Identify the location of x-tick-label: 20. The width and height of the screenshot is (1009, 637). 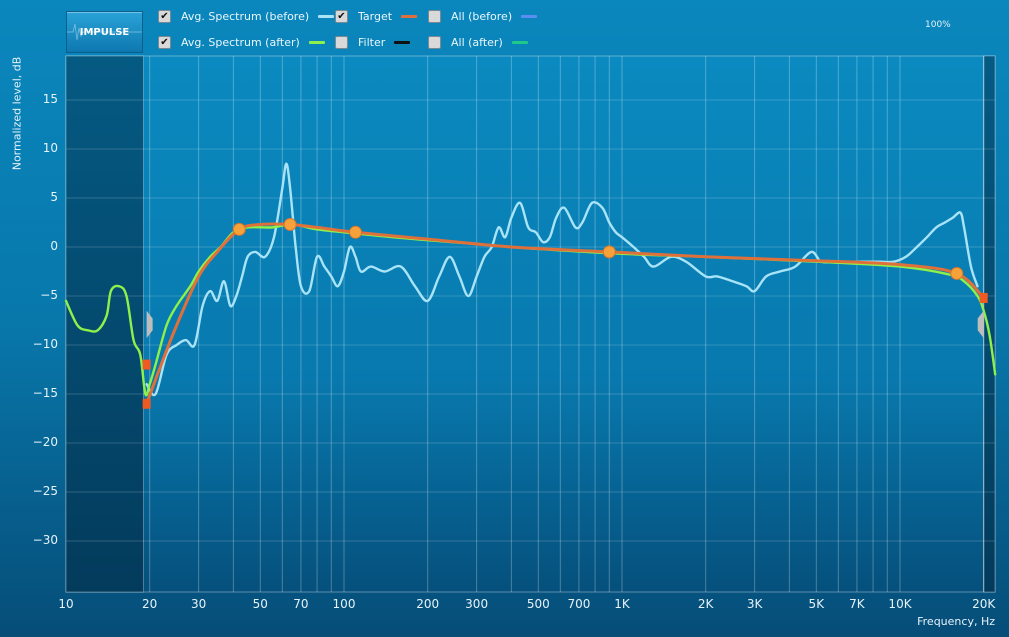
(150, 604).